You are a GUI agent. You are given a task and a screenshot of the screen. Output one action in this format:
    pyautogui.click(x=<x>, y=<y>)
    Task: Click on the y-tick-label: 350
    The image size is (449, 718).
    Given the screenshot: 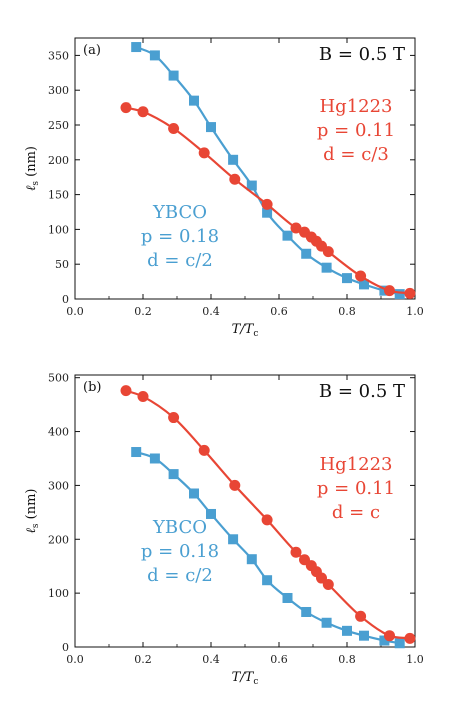 What is the action you would take?
    pyautogui.click(x=58, y=55)
    